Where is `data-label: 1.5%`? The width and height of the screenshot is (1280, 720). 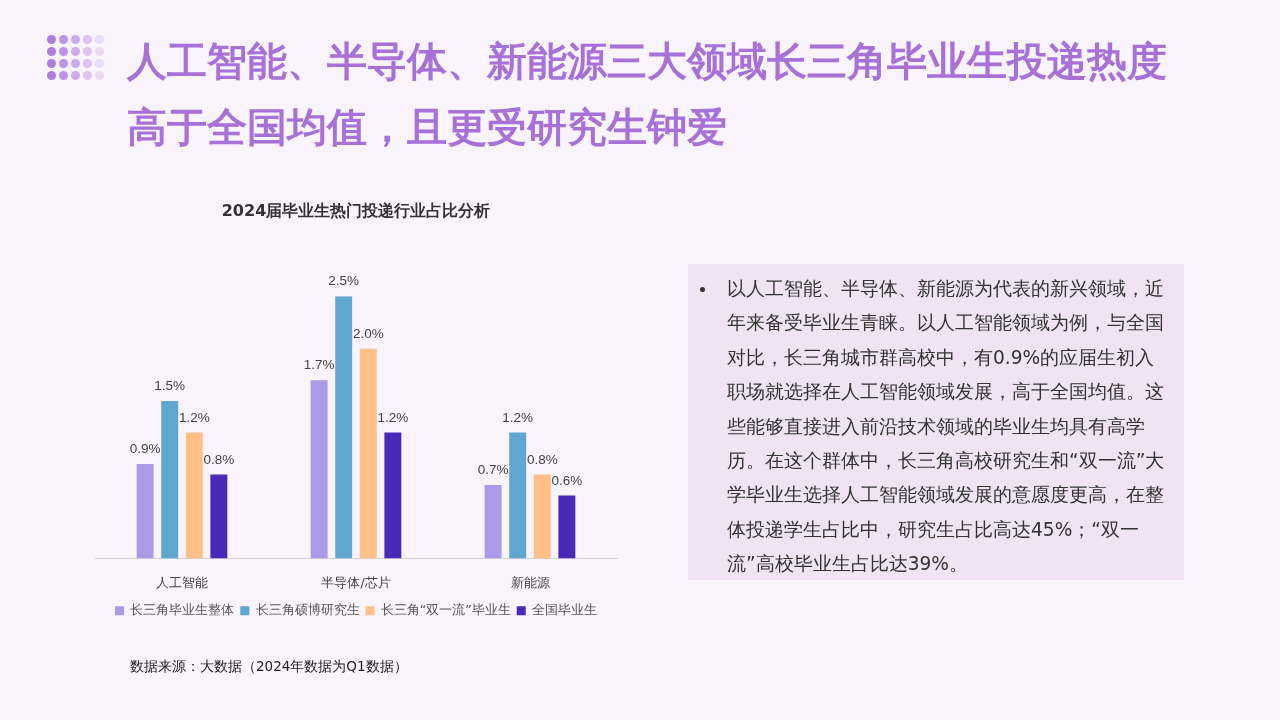 data-label: 1.5% is located at coordinates (170, 386).